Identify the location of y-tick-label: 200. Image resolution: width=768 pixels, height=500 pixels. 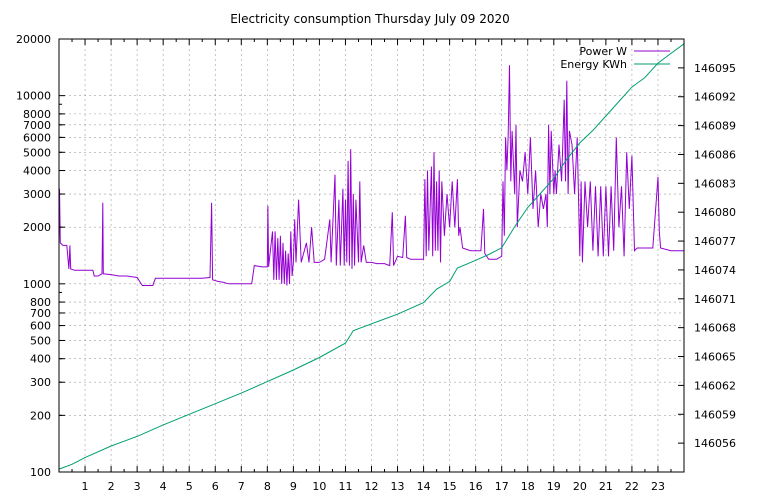
(40, 415).